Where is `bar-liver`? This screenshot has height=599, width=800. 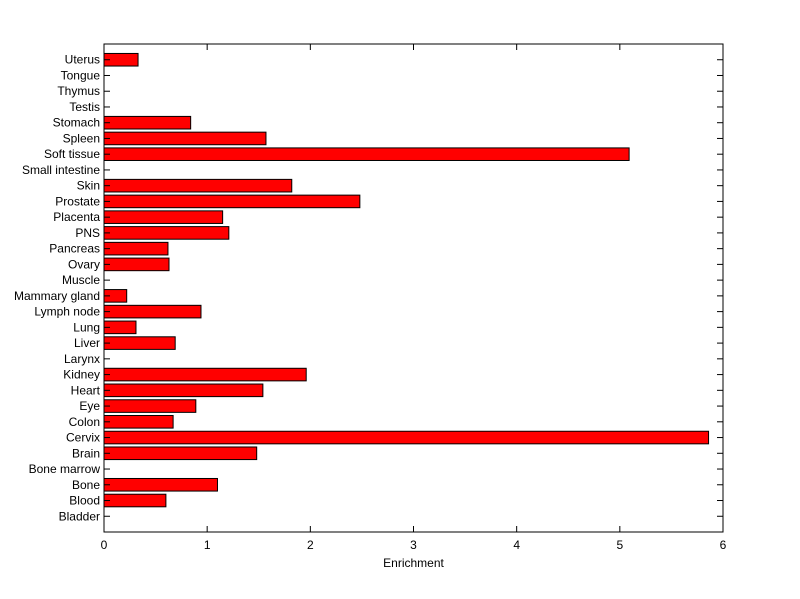
bar-liver is located at coordinates (139, 343).